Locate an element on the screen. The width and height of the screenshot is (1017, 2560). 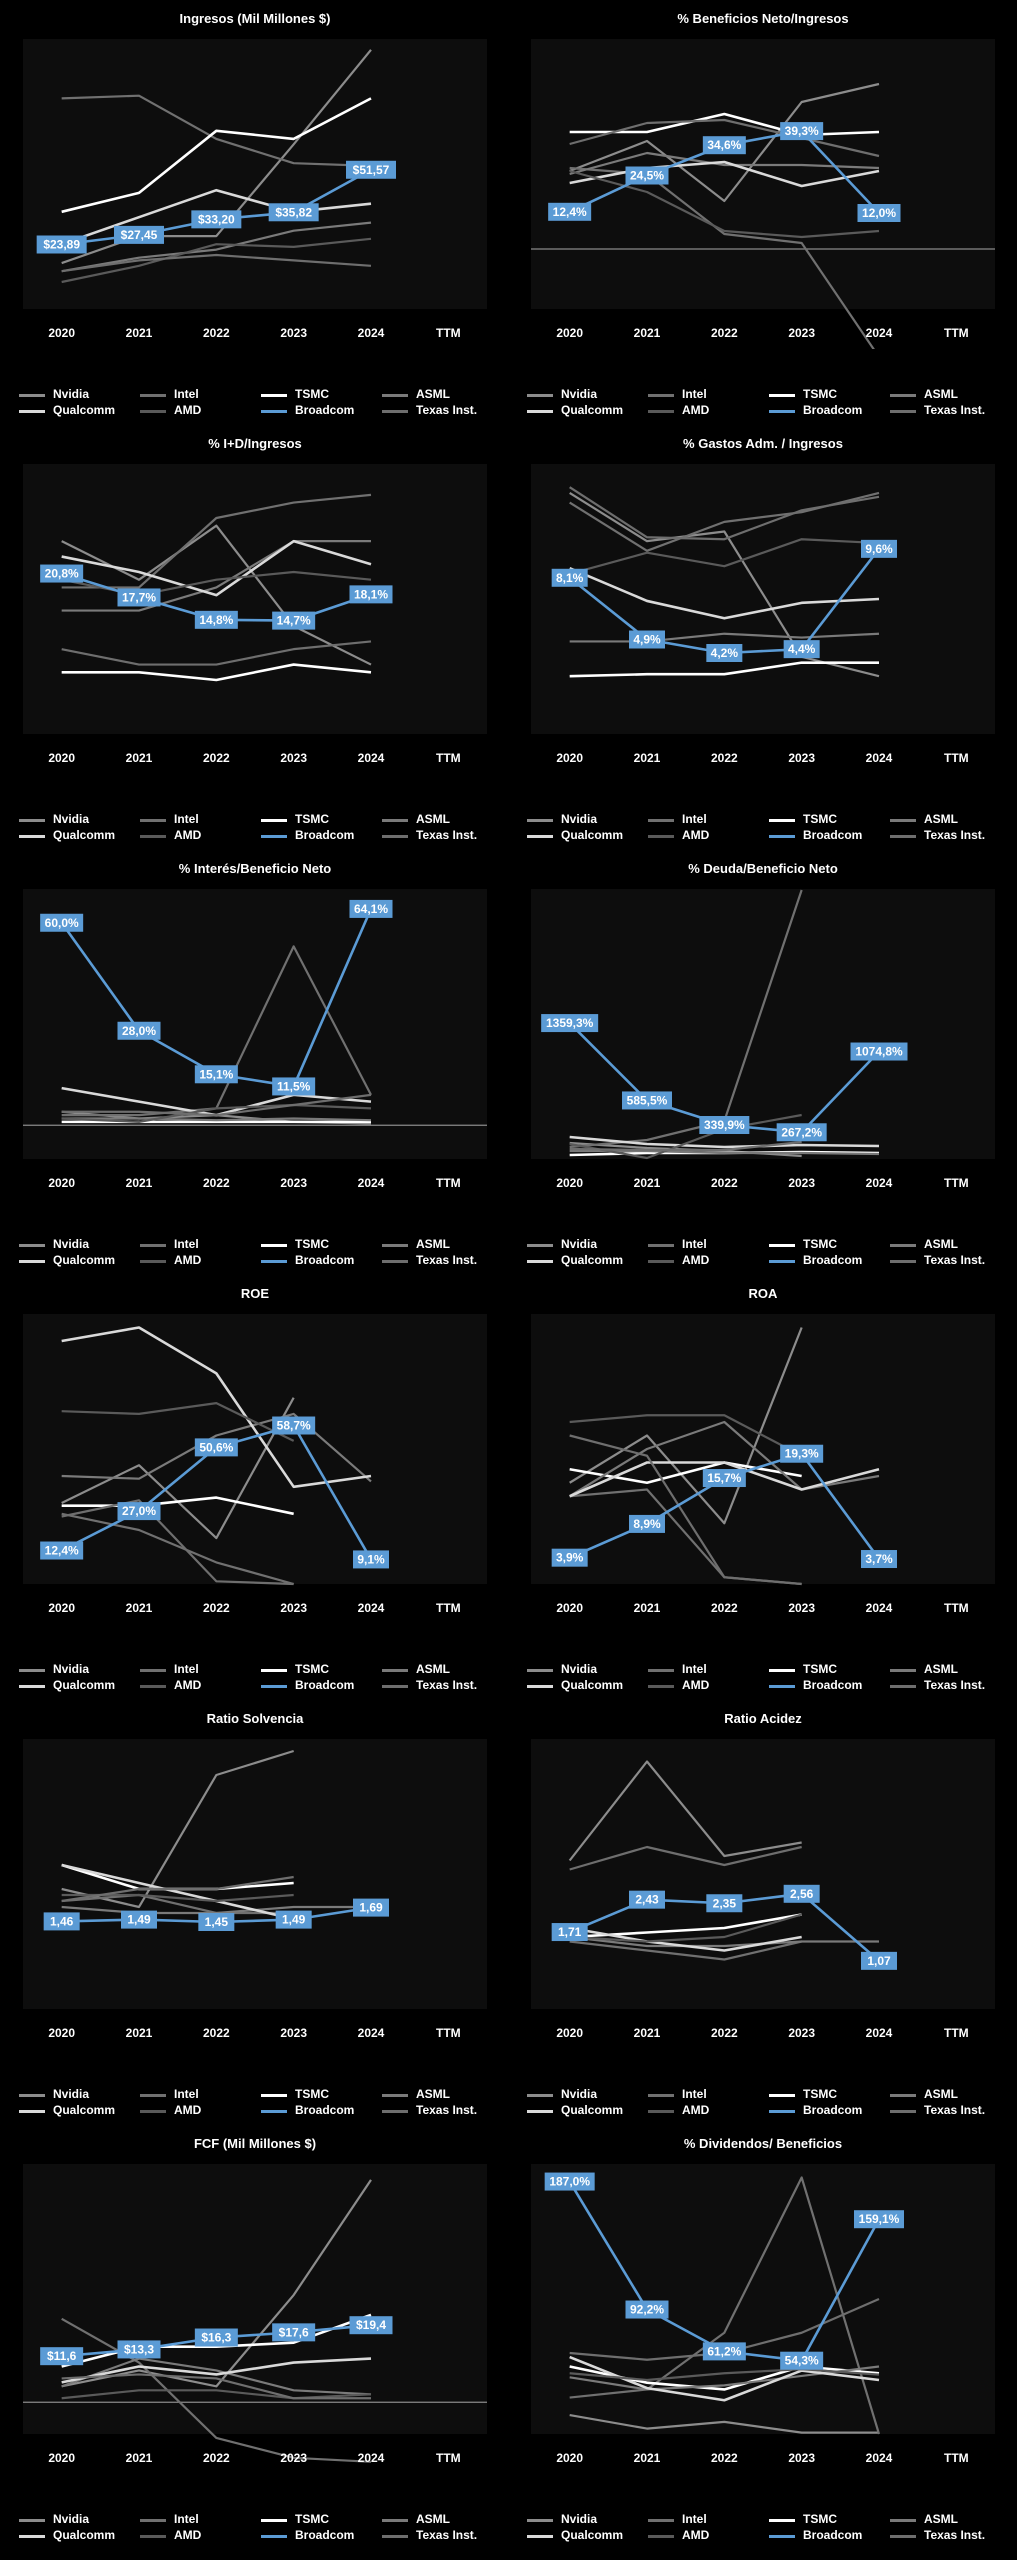
data-label-text: $16,3 is located at coordinates (216, 2338).